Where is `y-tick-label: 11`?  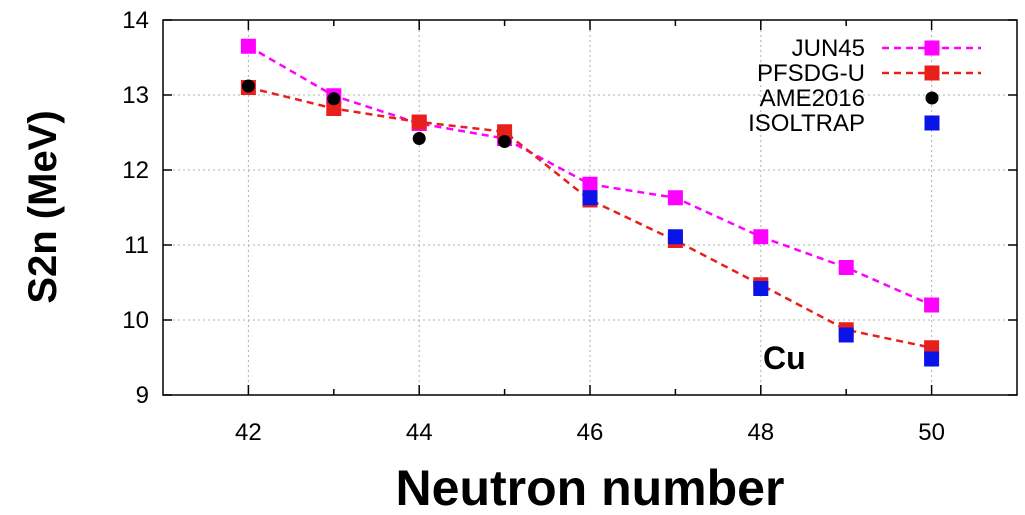
y-tick-label: 11 is located at coordinates (136, 245).